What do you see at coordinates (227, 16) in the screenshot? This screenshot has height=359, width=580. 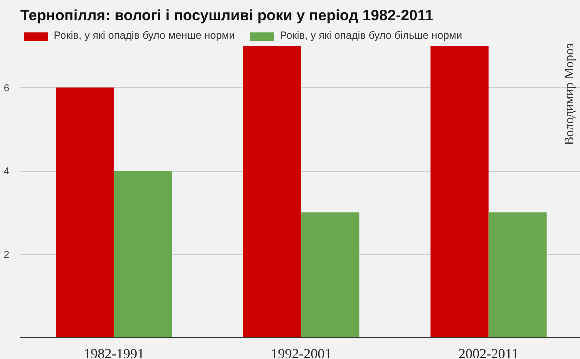 I see `chart-title: Тернопілля: вологі і посушливі роки у період 1982-2011` at bounding box center [227, 16].